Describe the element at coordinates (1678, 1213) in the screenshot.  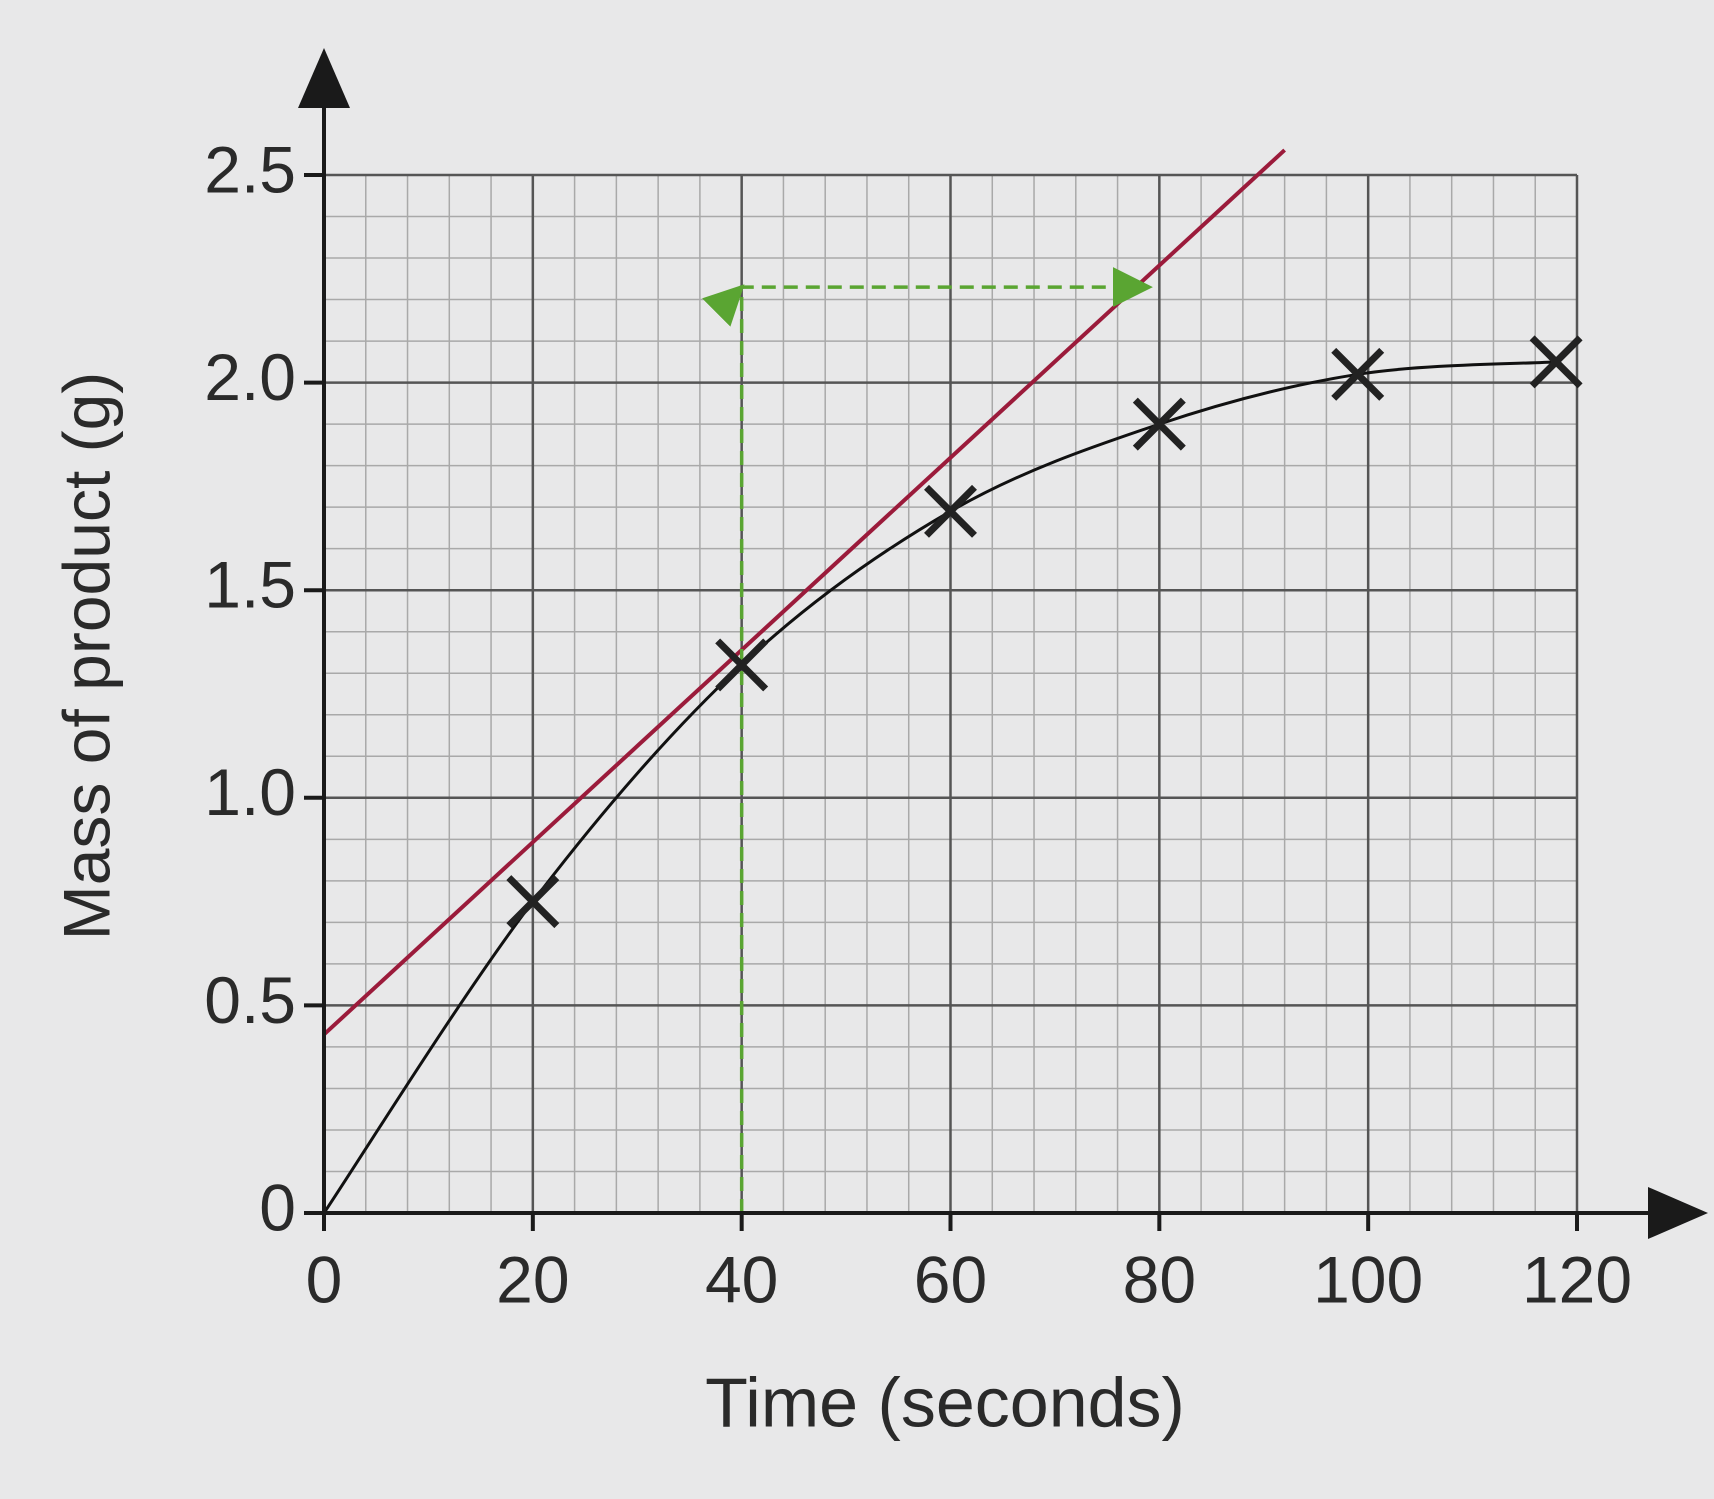
I see `x-axis-arrow` at that location.